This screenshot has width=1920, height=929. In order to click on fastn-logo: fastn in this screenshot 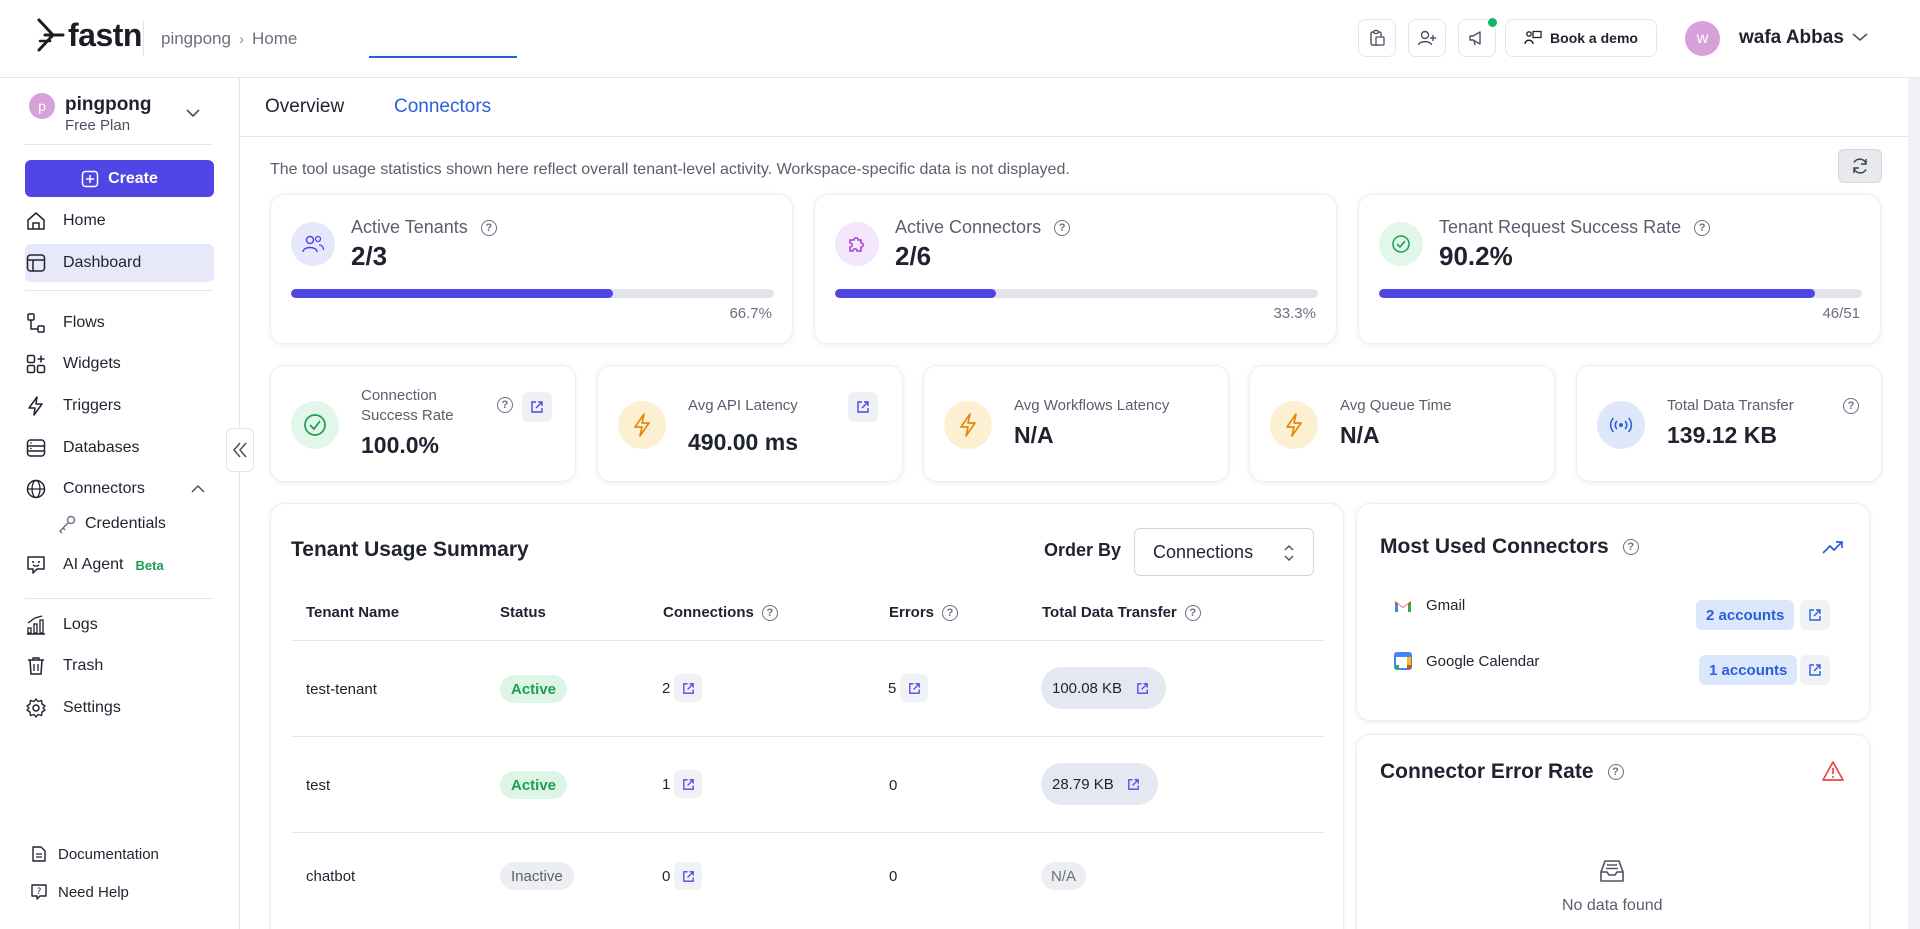, I will do `click(89, 35)`.